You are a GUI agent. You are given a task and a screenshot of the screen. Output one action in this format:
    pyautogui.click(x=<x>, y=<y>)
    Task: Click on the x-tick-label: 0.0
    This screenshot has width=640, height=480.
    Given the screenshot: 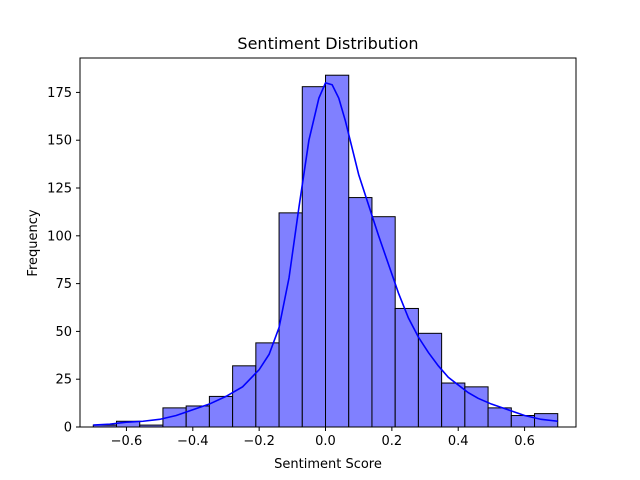 What is the action you would take?
    pyautogui.click(x=325, y=441)
    